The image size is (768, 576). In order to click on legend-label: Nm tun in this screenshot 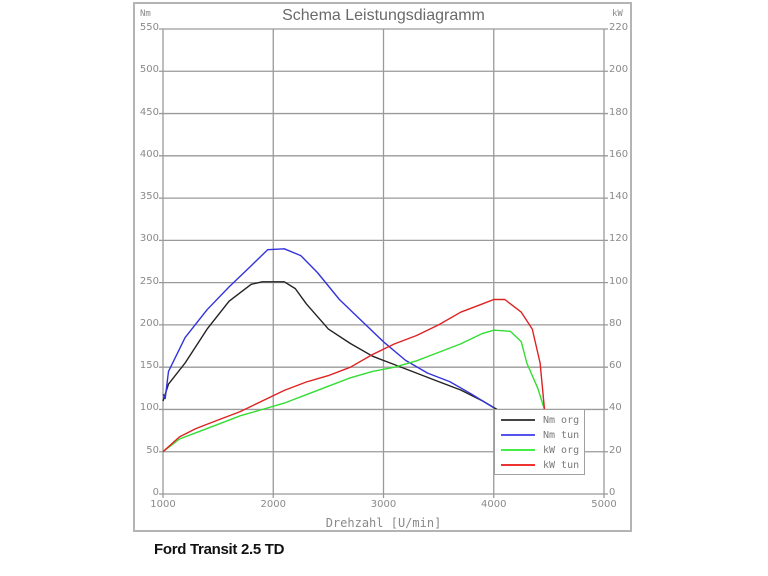, I will do `click(561, 435)`.